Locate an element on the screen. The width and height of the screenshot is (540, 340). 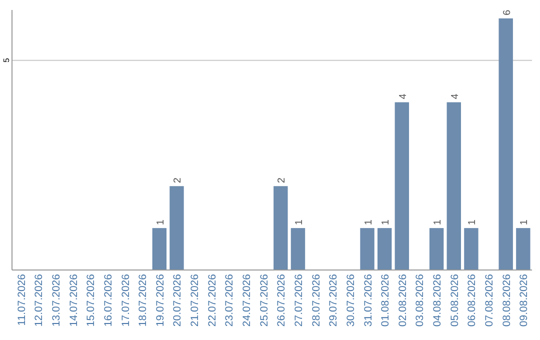
x-tick-label: 27.07.2026 is located at coordinates (298, 300).